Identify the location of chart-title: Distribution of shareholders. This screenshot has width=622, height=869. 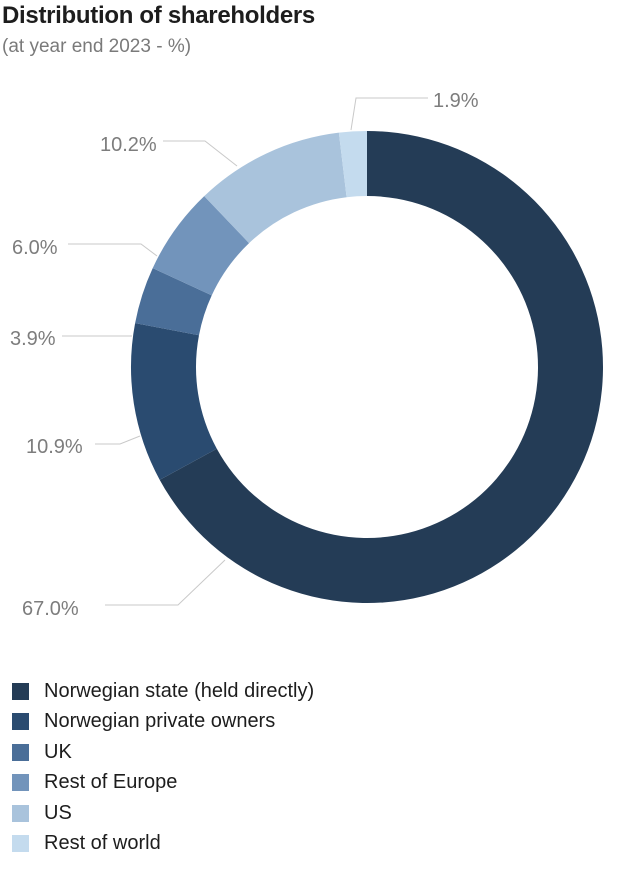
(158, 15).